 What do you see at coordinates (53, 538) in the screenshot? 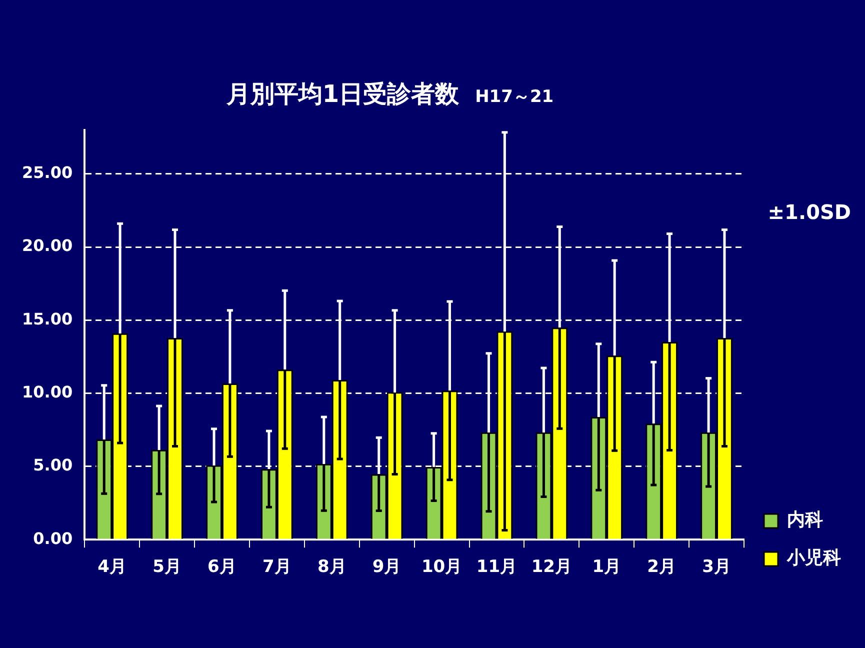
I see `y-tick-label: 0.00` at bounding box center [53, 538].